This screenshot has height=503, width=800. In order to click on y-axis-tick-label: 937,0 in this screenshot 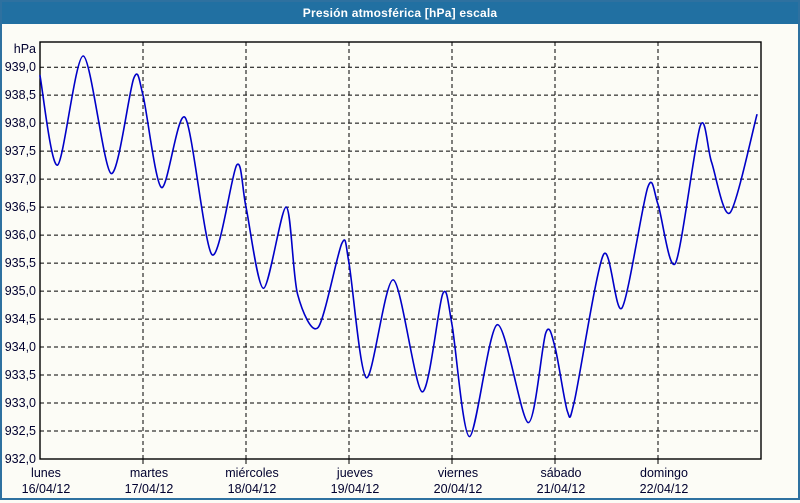, I will do `click(20, 179)`.